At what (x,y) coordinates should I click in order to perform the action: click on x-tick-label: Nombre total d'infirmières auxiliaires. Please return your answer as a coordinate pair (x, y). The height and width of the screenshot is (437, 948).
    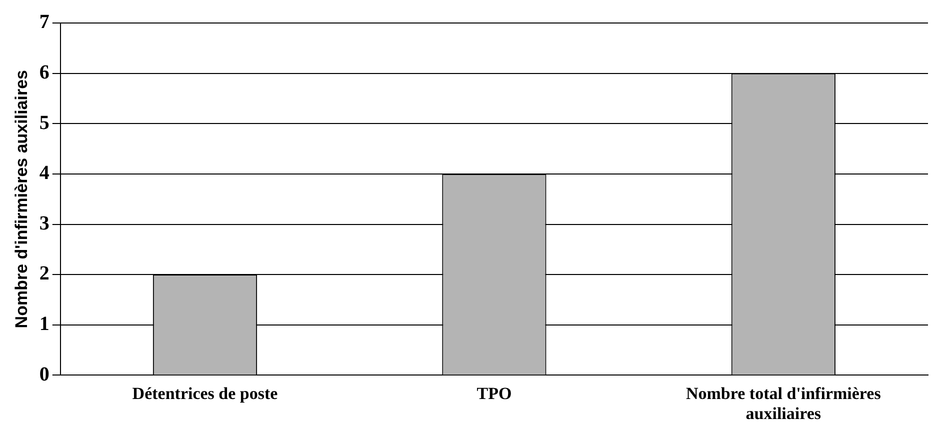
    Looking at the image, I should click on (784, 404).